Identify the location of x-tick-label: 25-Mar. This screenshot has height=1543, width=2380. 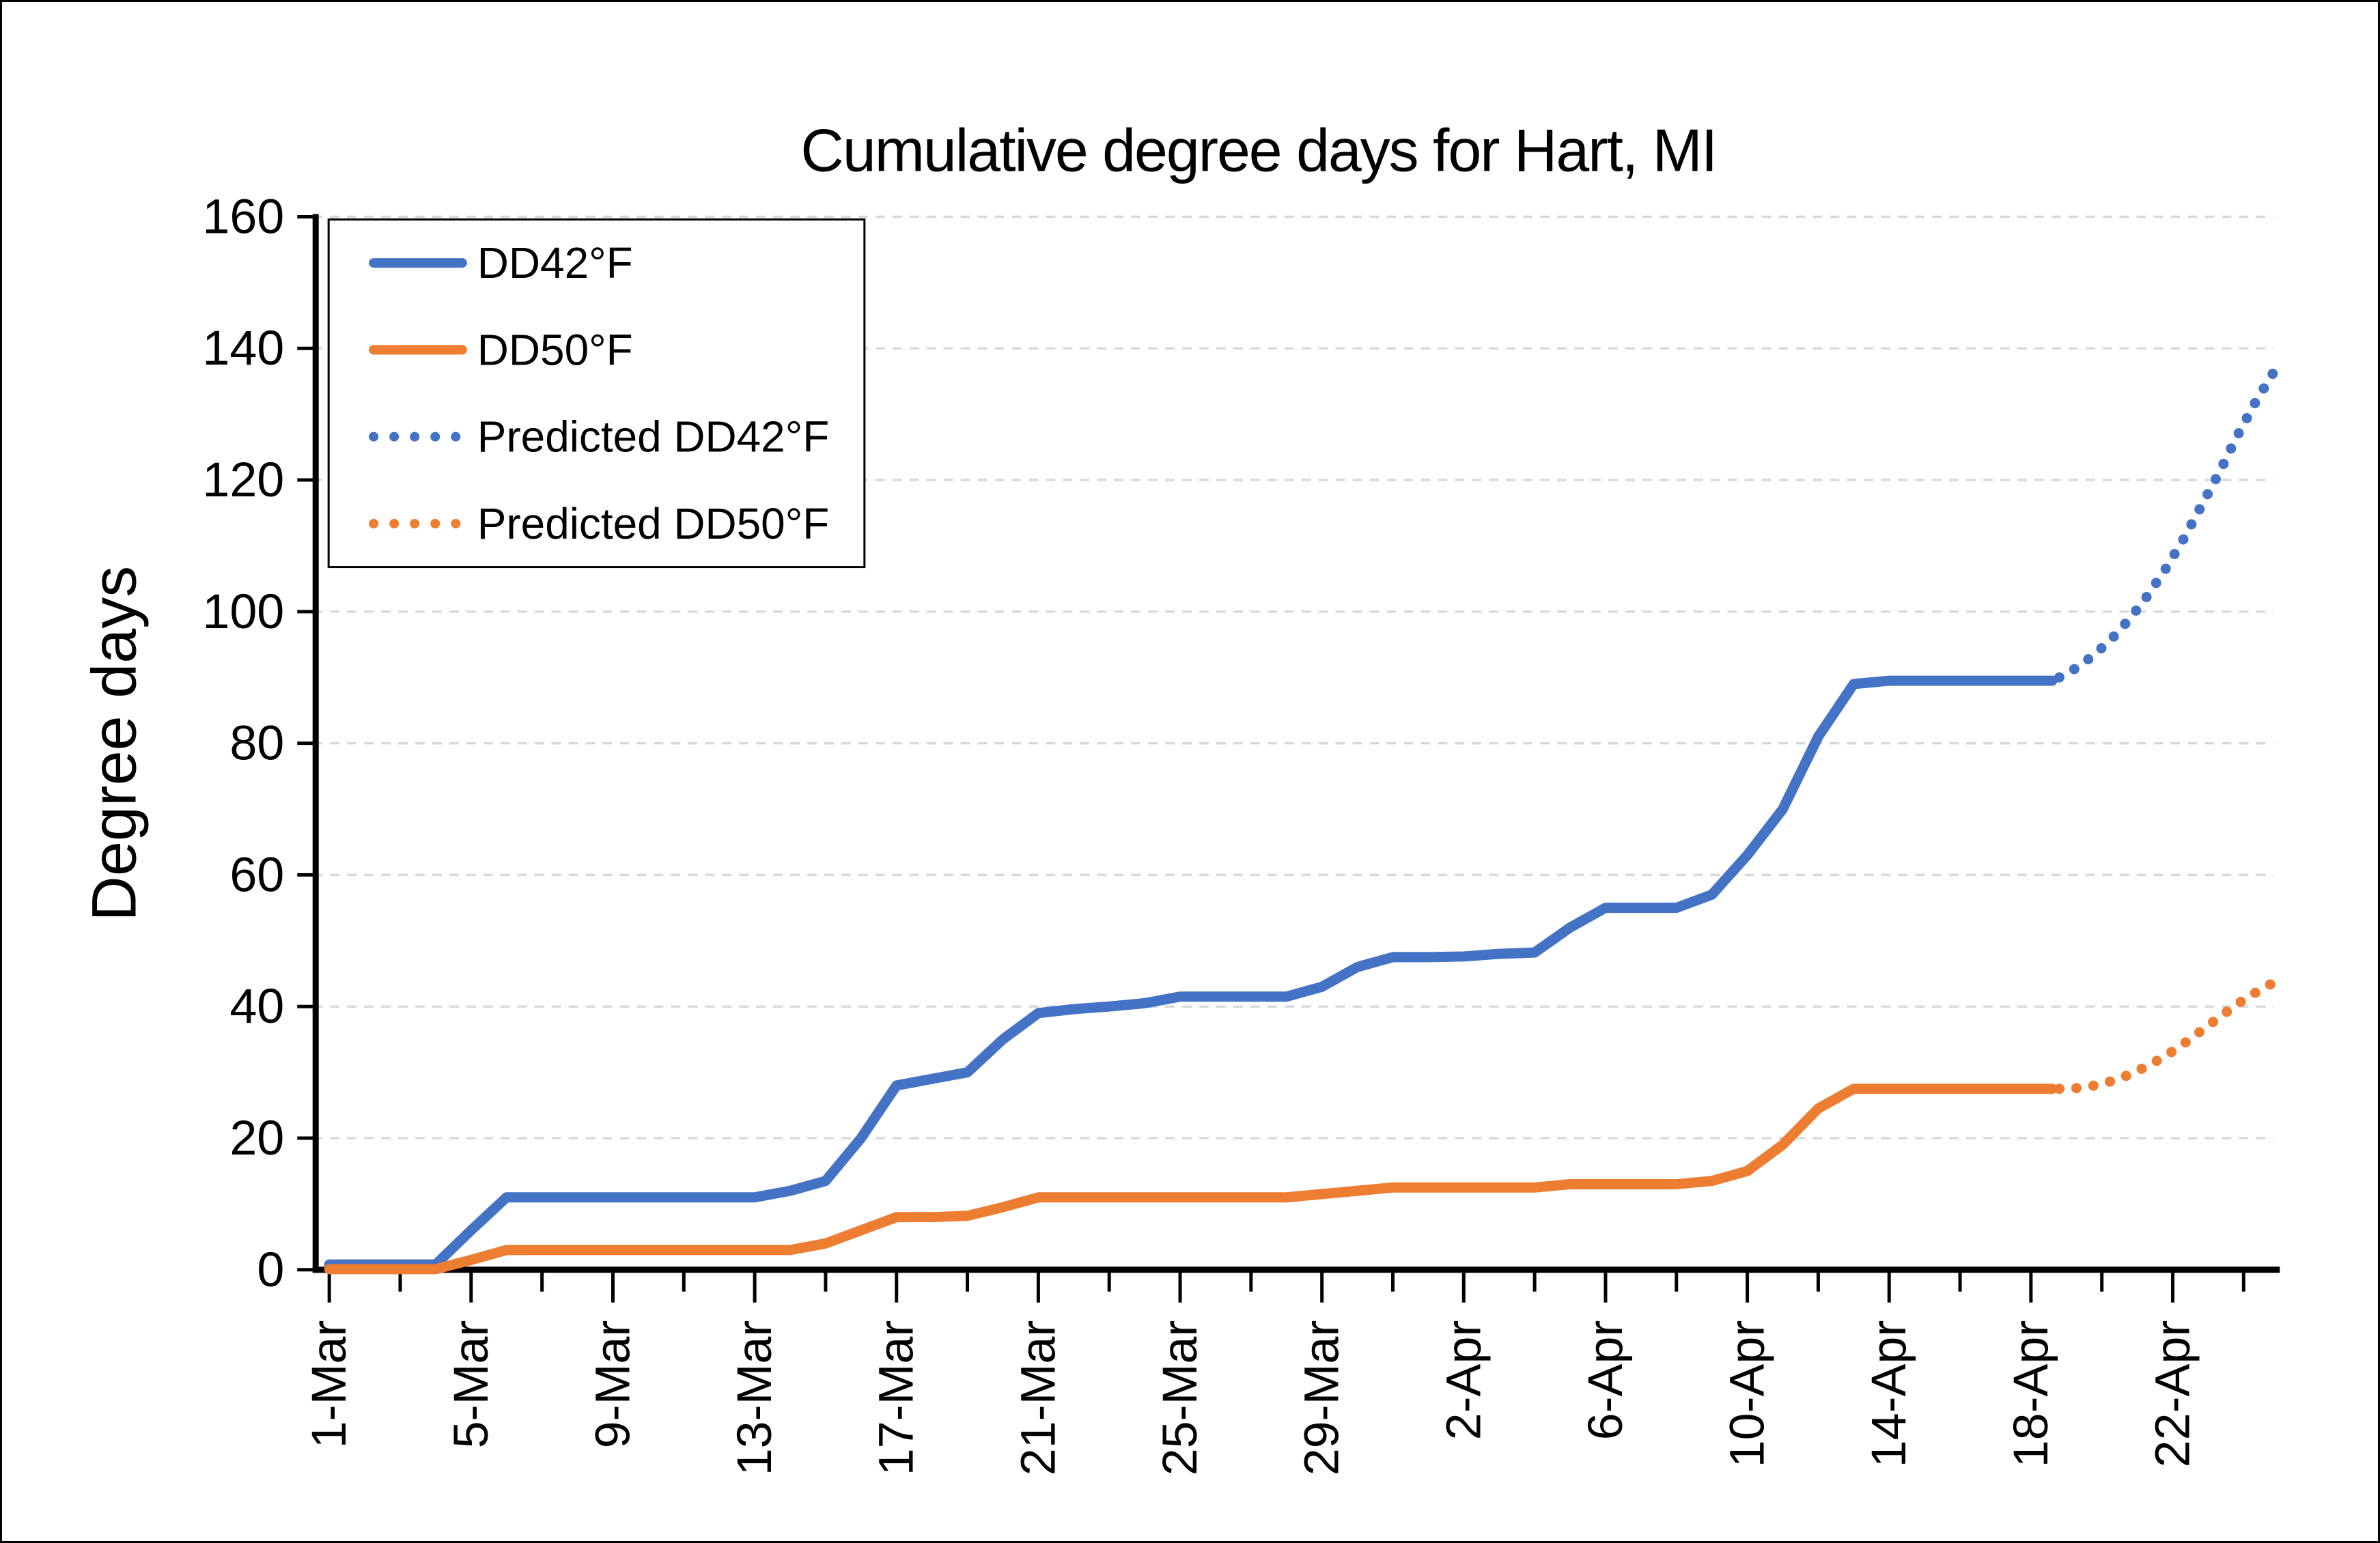
(1180, 1398).